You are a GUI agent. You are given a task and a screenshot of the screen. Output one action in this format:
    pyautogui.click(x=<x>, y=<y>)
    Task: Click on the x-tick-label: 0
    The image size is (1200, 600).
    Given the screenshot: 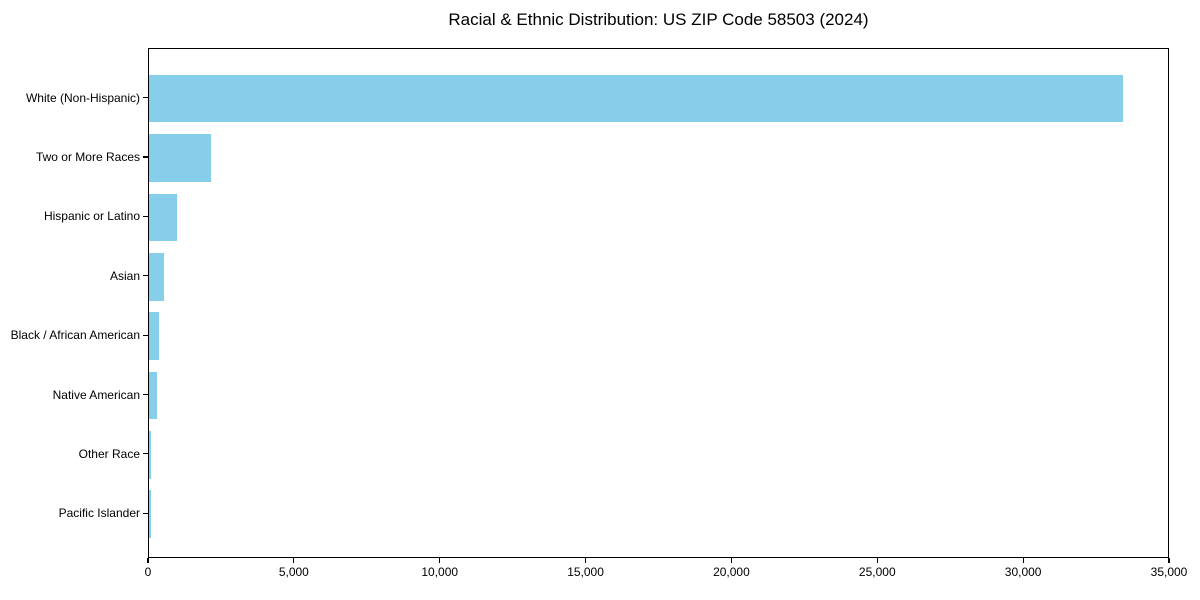 What is the action you would take?
    pyautogui.click(x=148, y=572)
    